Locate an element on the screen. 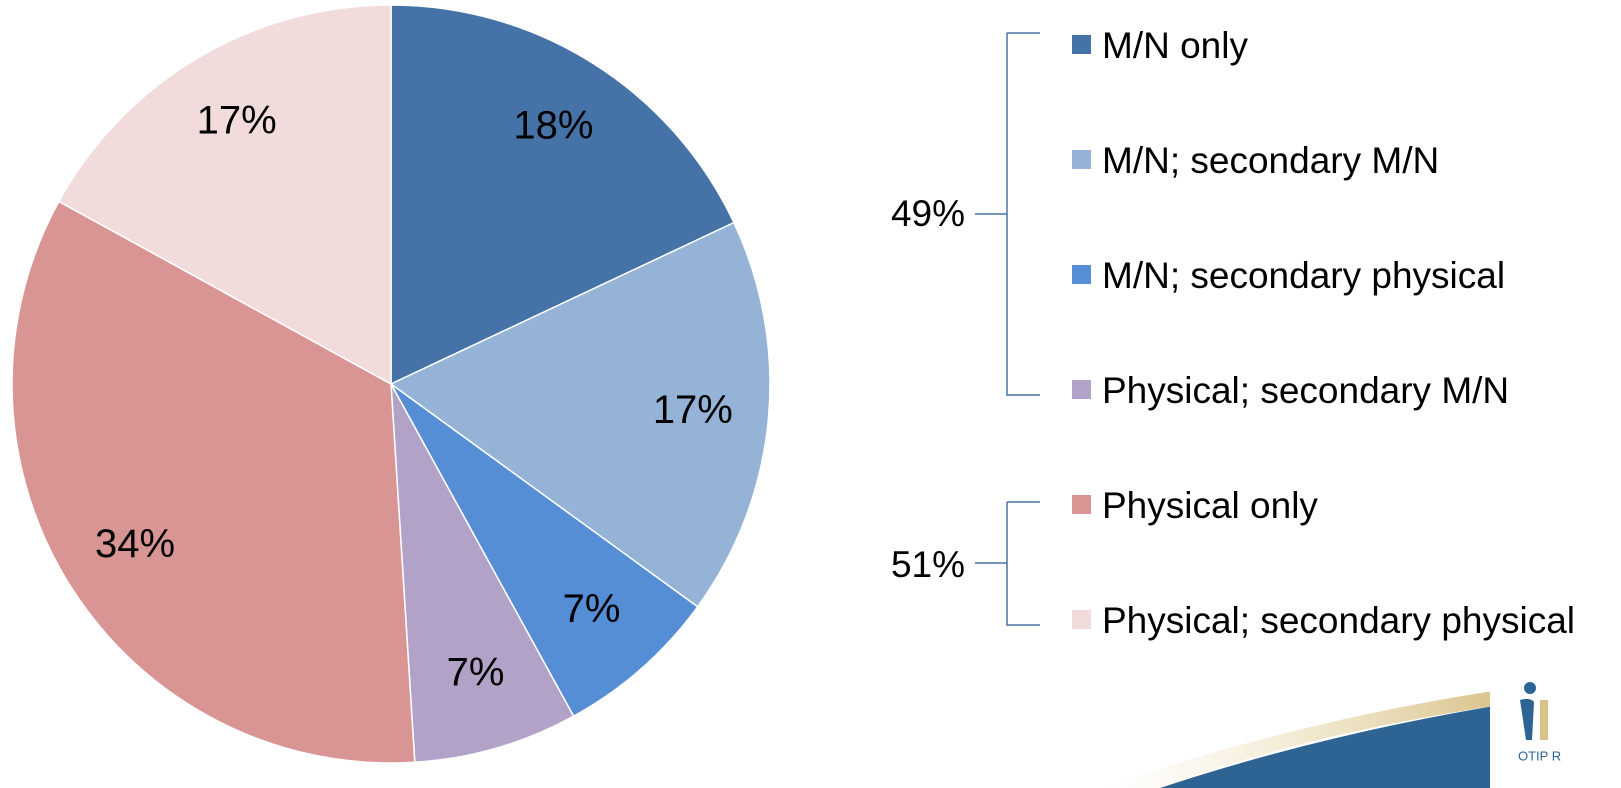  legend-label: M/N; secondary physical is located at coordinates (1304, 275).